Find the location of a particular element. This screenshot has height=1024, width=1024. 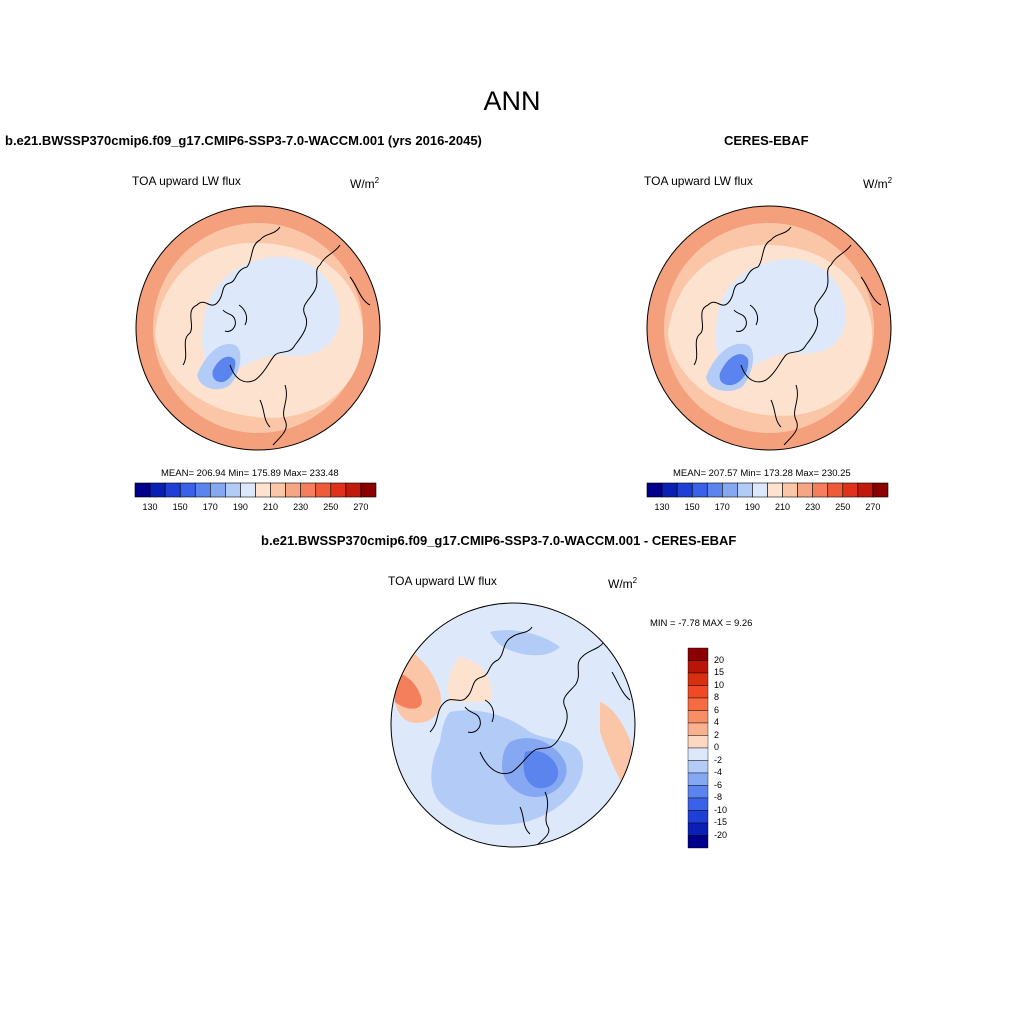

model-polar-map is located at coordinates (258, 328).